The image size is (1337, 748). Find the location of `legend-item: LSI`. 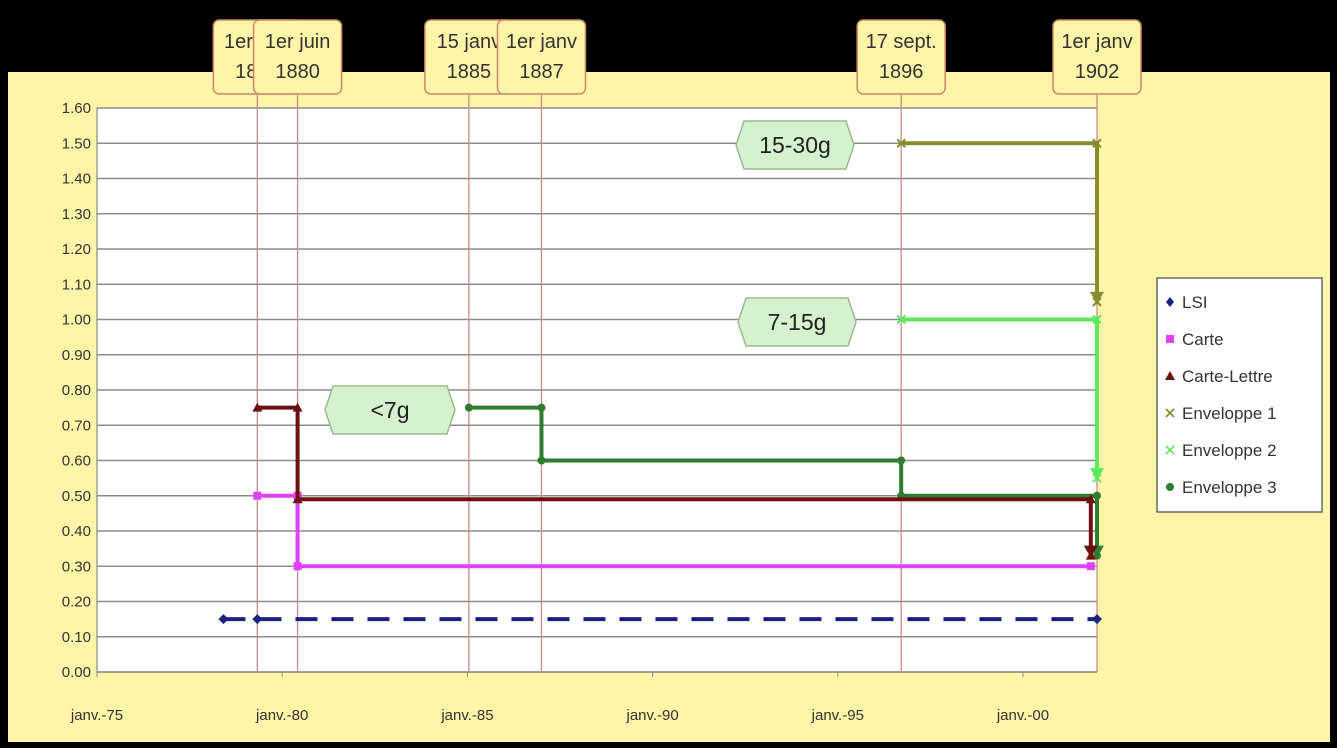

legend-item: LSI is located at coordinates (1187, 302).